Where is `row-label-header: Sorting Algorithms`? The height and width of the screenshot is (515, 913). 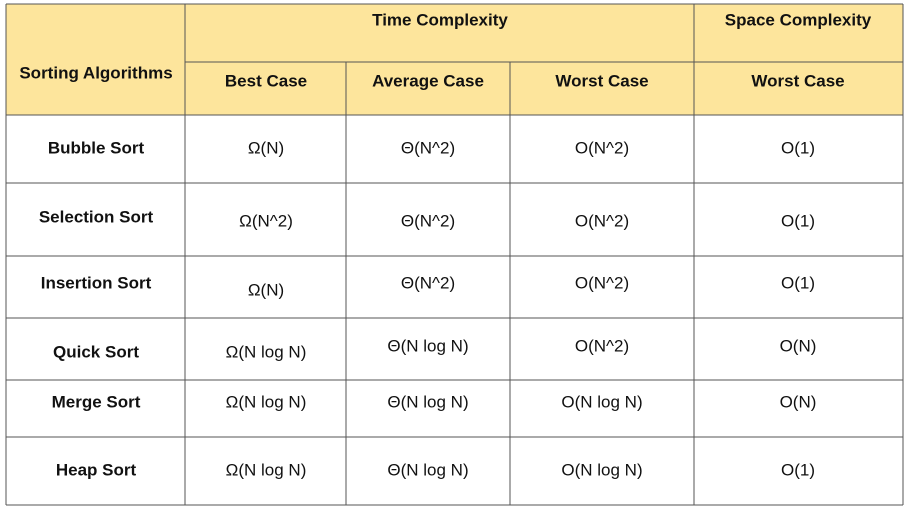
row-label-header: Sorting Algorithms is located at coordinates (95, 72).